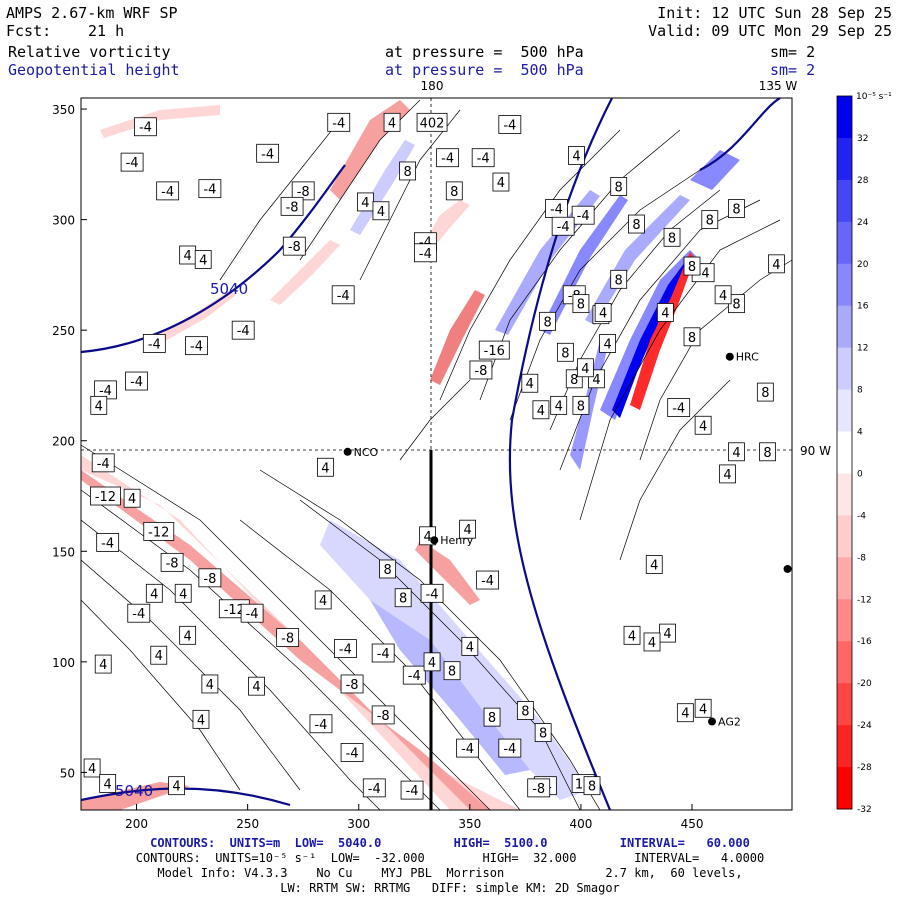 Image resolution: width=900 pixels, height=900 pixels. What do you see at coordinates (864, 726) in the screenshot?
I see `colorbar-label: -24` at bounding box center [864, 726].